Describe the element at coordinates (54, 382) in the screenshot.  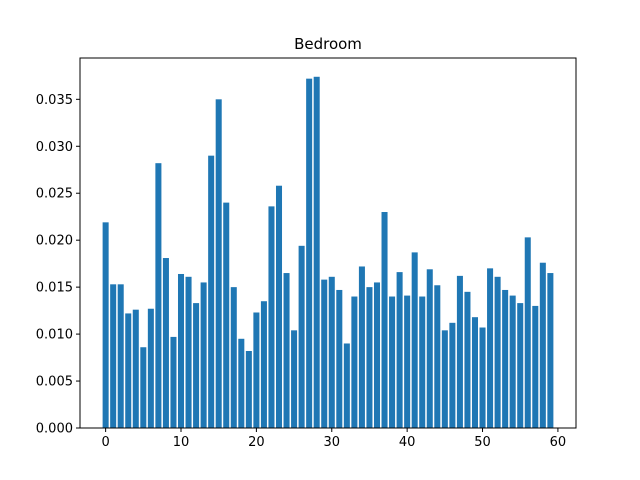
I see `y-tick-label: 0.005` at that location.